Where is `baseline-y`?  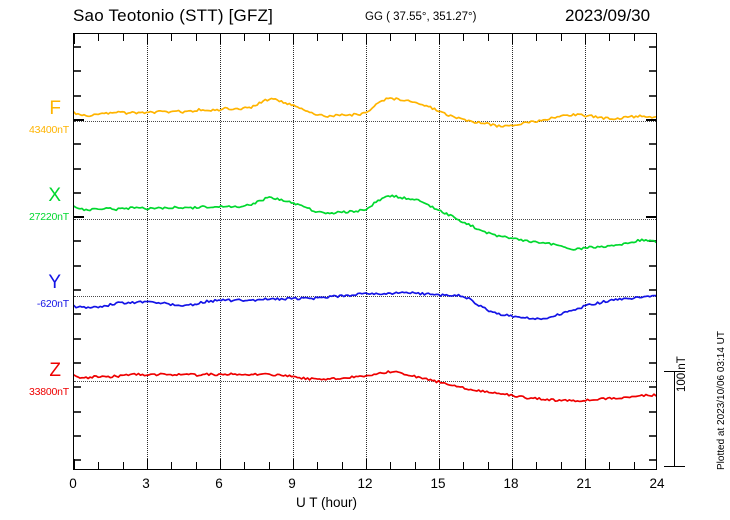
baseline-y is located at coordinates (365, 296).